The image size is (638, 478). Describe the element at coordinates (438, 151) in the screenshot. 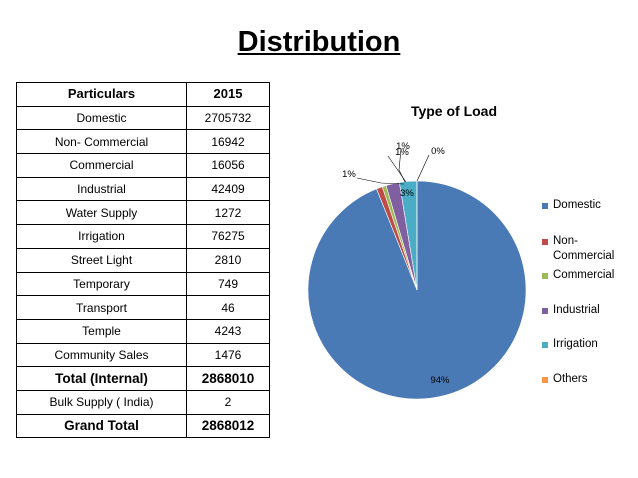

I see `data-label-others: 0%` at that location.